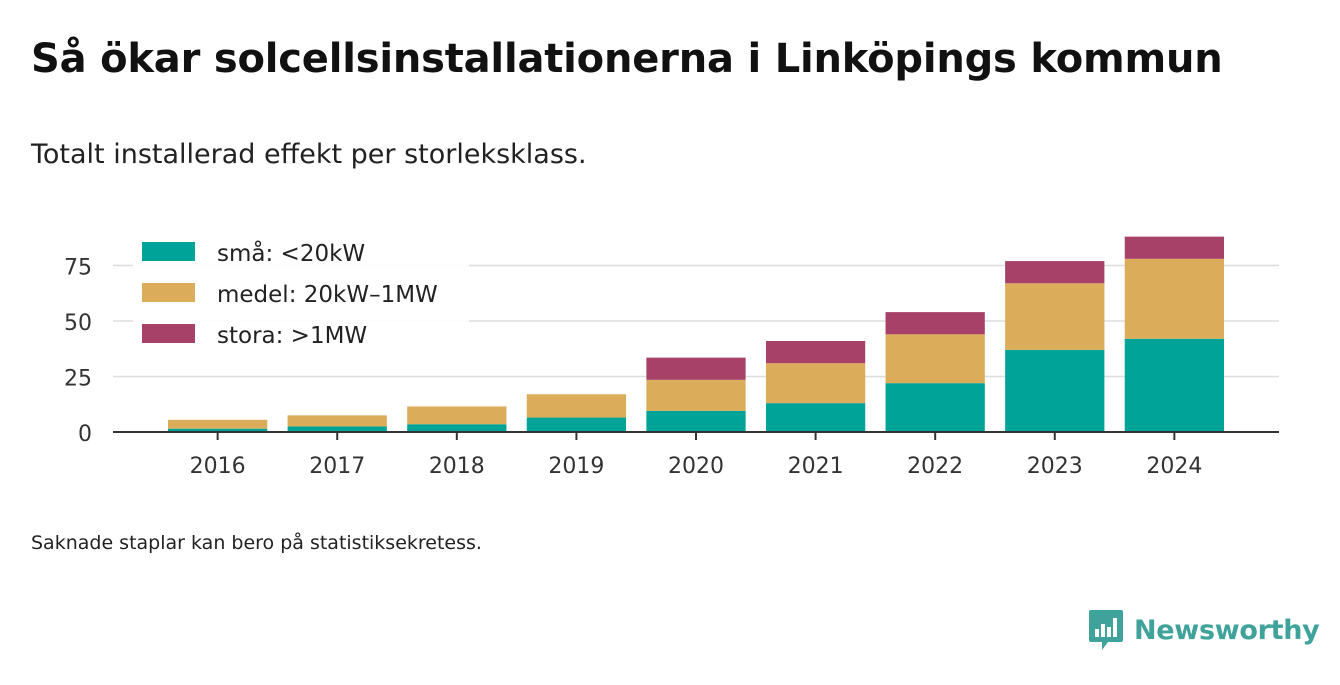  Describe the element at coordinates (291, 253) in the screenshot. I see `legend-label-0: små: <20kW` at that location.